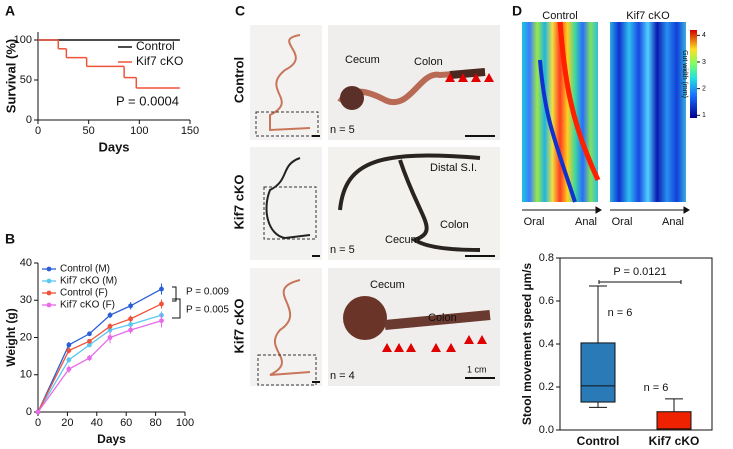 The height and width of the screenshot is (449, 733). What do you see at coordinates (89, 131) in the screenshot?
I see `x-tick-label: 50` at bounding box center [89, 131].